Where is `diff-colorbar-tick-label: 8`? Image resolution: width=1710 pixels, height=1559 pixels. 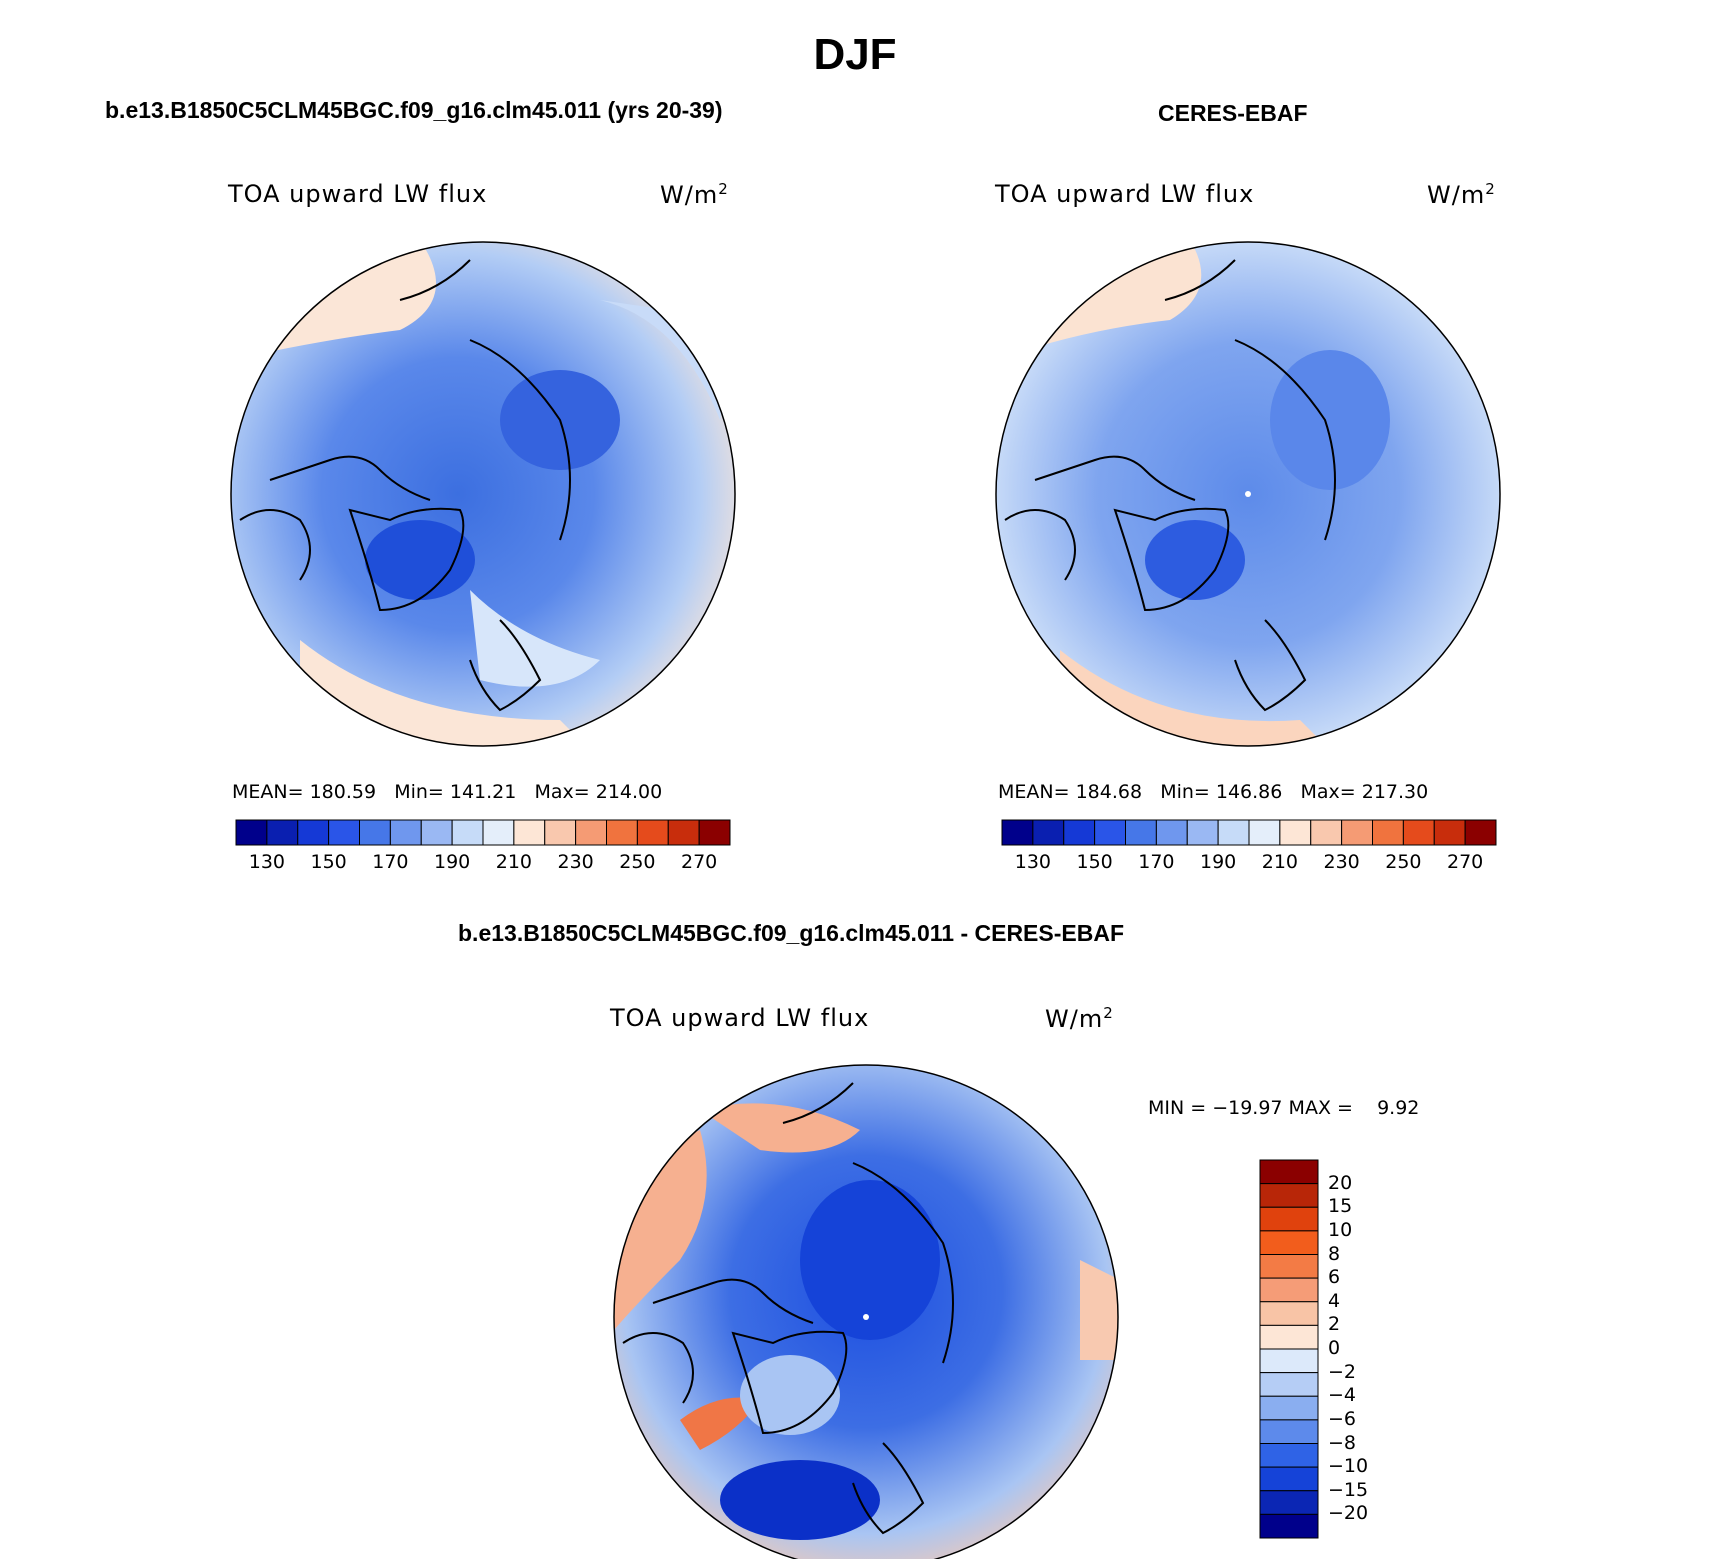 diff-colorbar-tick-label: 8 is located at coordinates (1334, 1253).